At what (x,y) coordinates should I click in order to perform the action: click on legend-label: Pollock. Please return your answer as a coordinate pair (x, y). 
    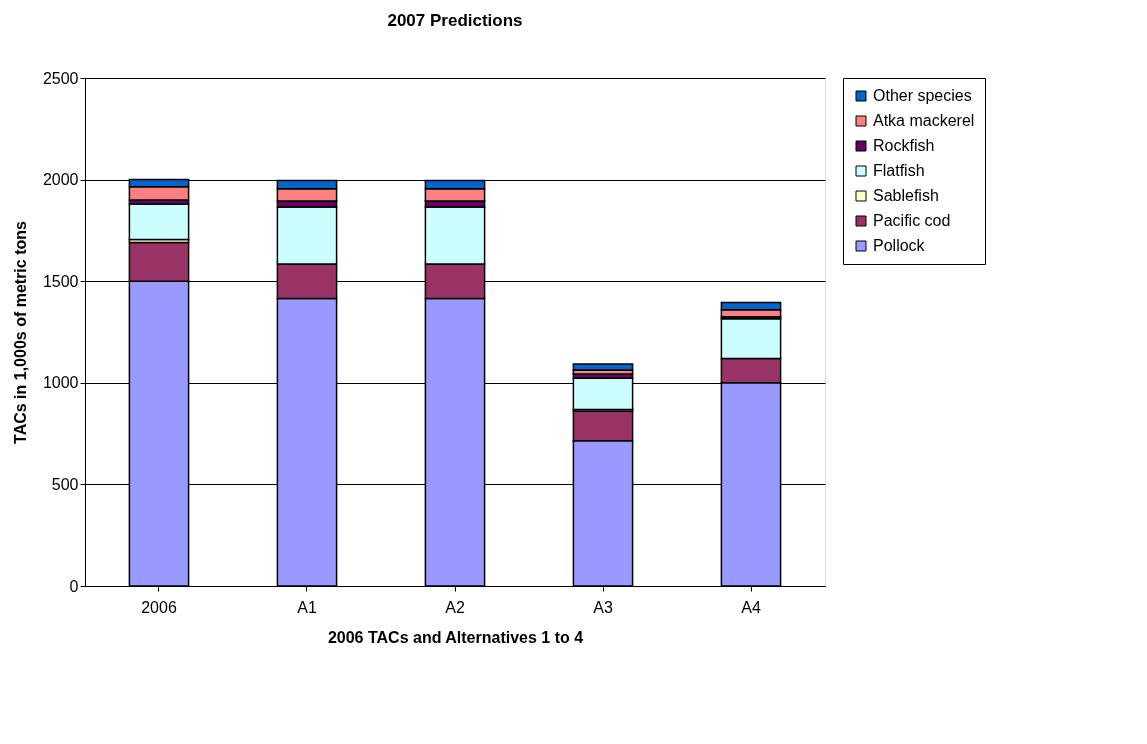
    Looking at the image, I should click on (899, 245).